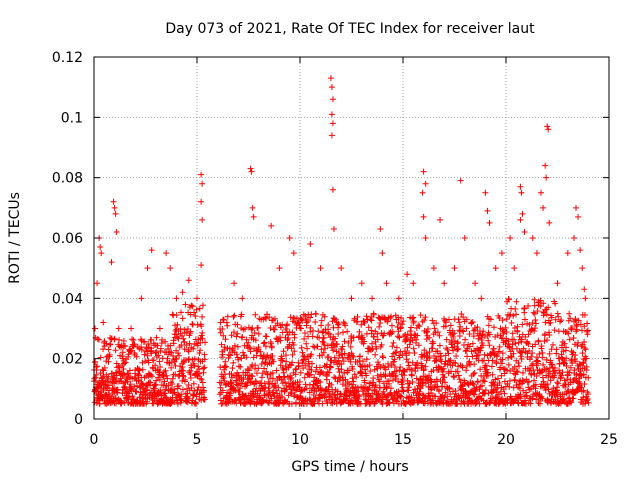 This screenshot has width=640, height=480. I want to click on y-tick-label: 0.08, so click(67, 179).